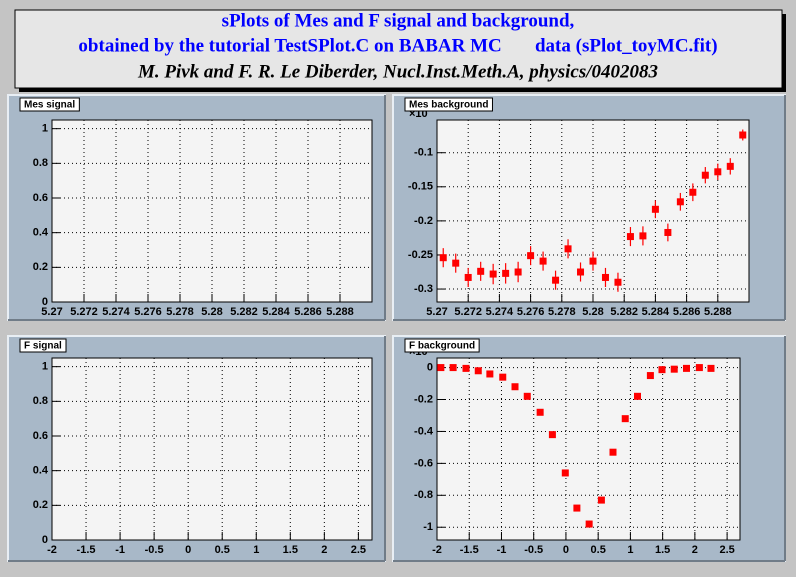 The height and width of the screenshot is (577, 796). What do you see at coordinates (437, 550) in the screenshot?
I see `x-tick-label: -2` at bounding box center [437, 550].